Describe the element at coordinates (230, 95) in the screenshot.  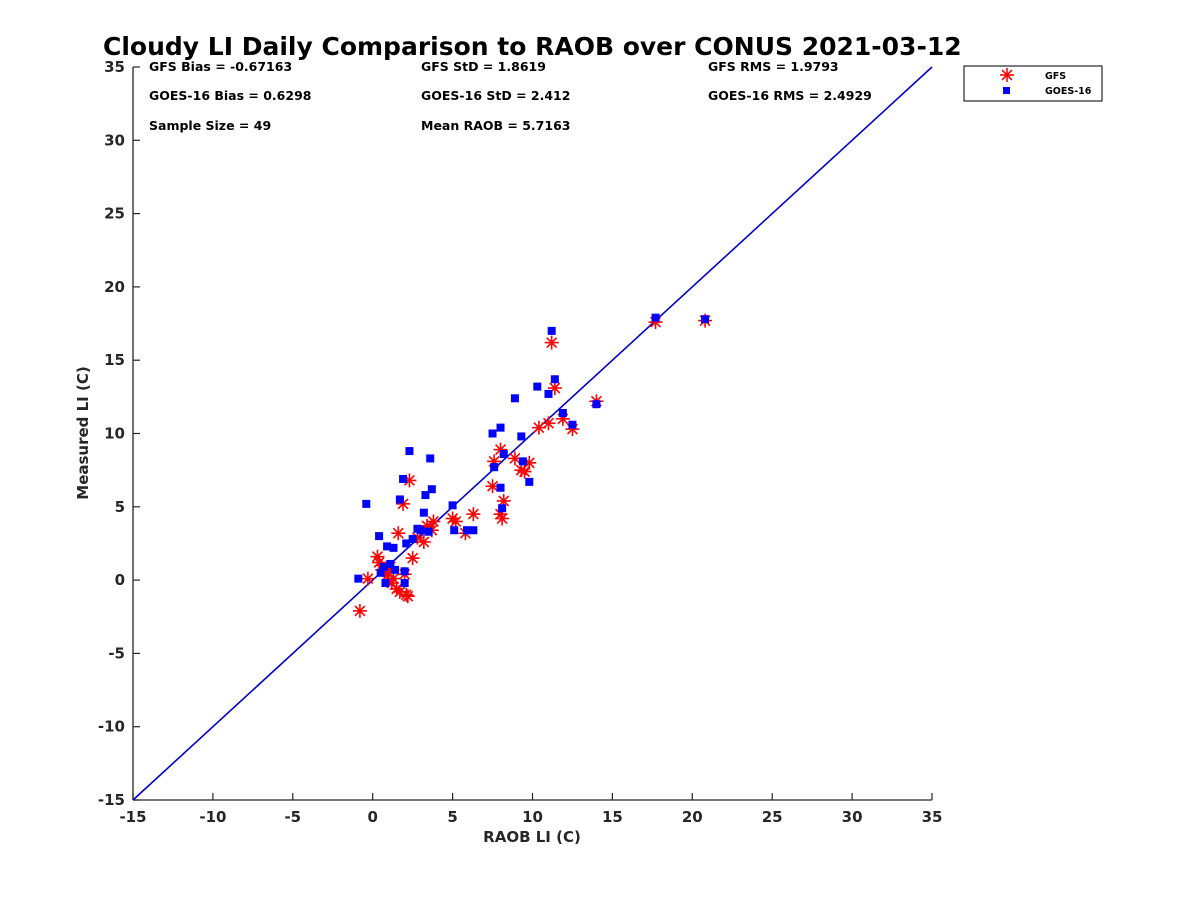
I see `stat-goes-bias: GOES-16 Bias = 0.6298` at that location.